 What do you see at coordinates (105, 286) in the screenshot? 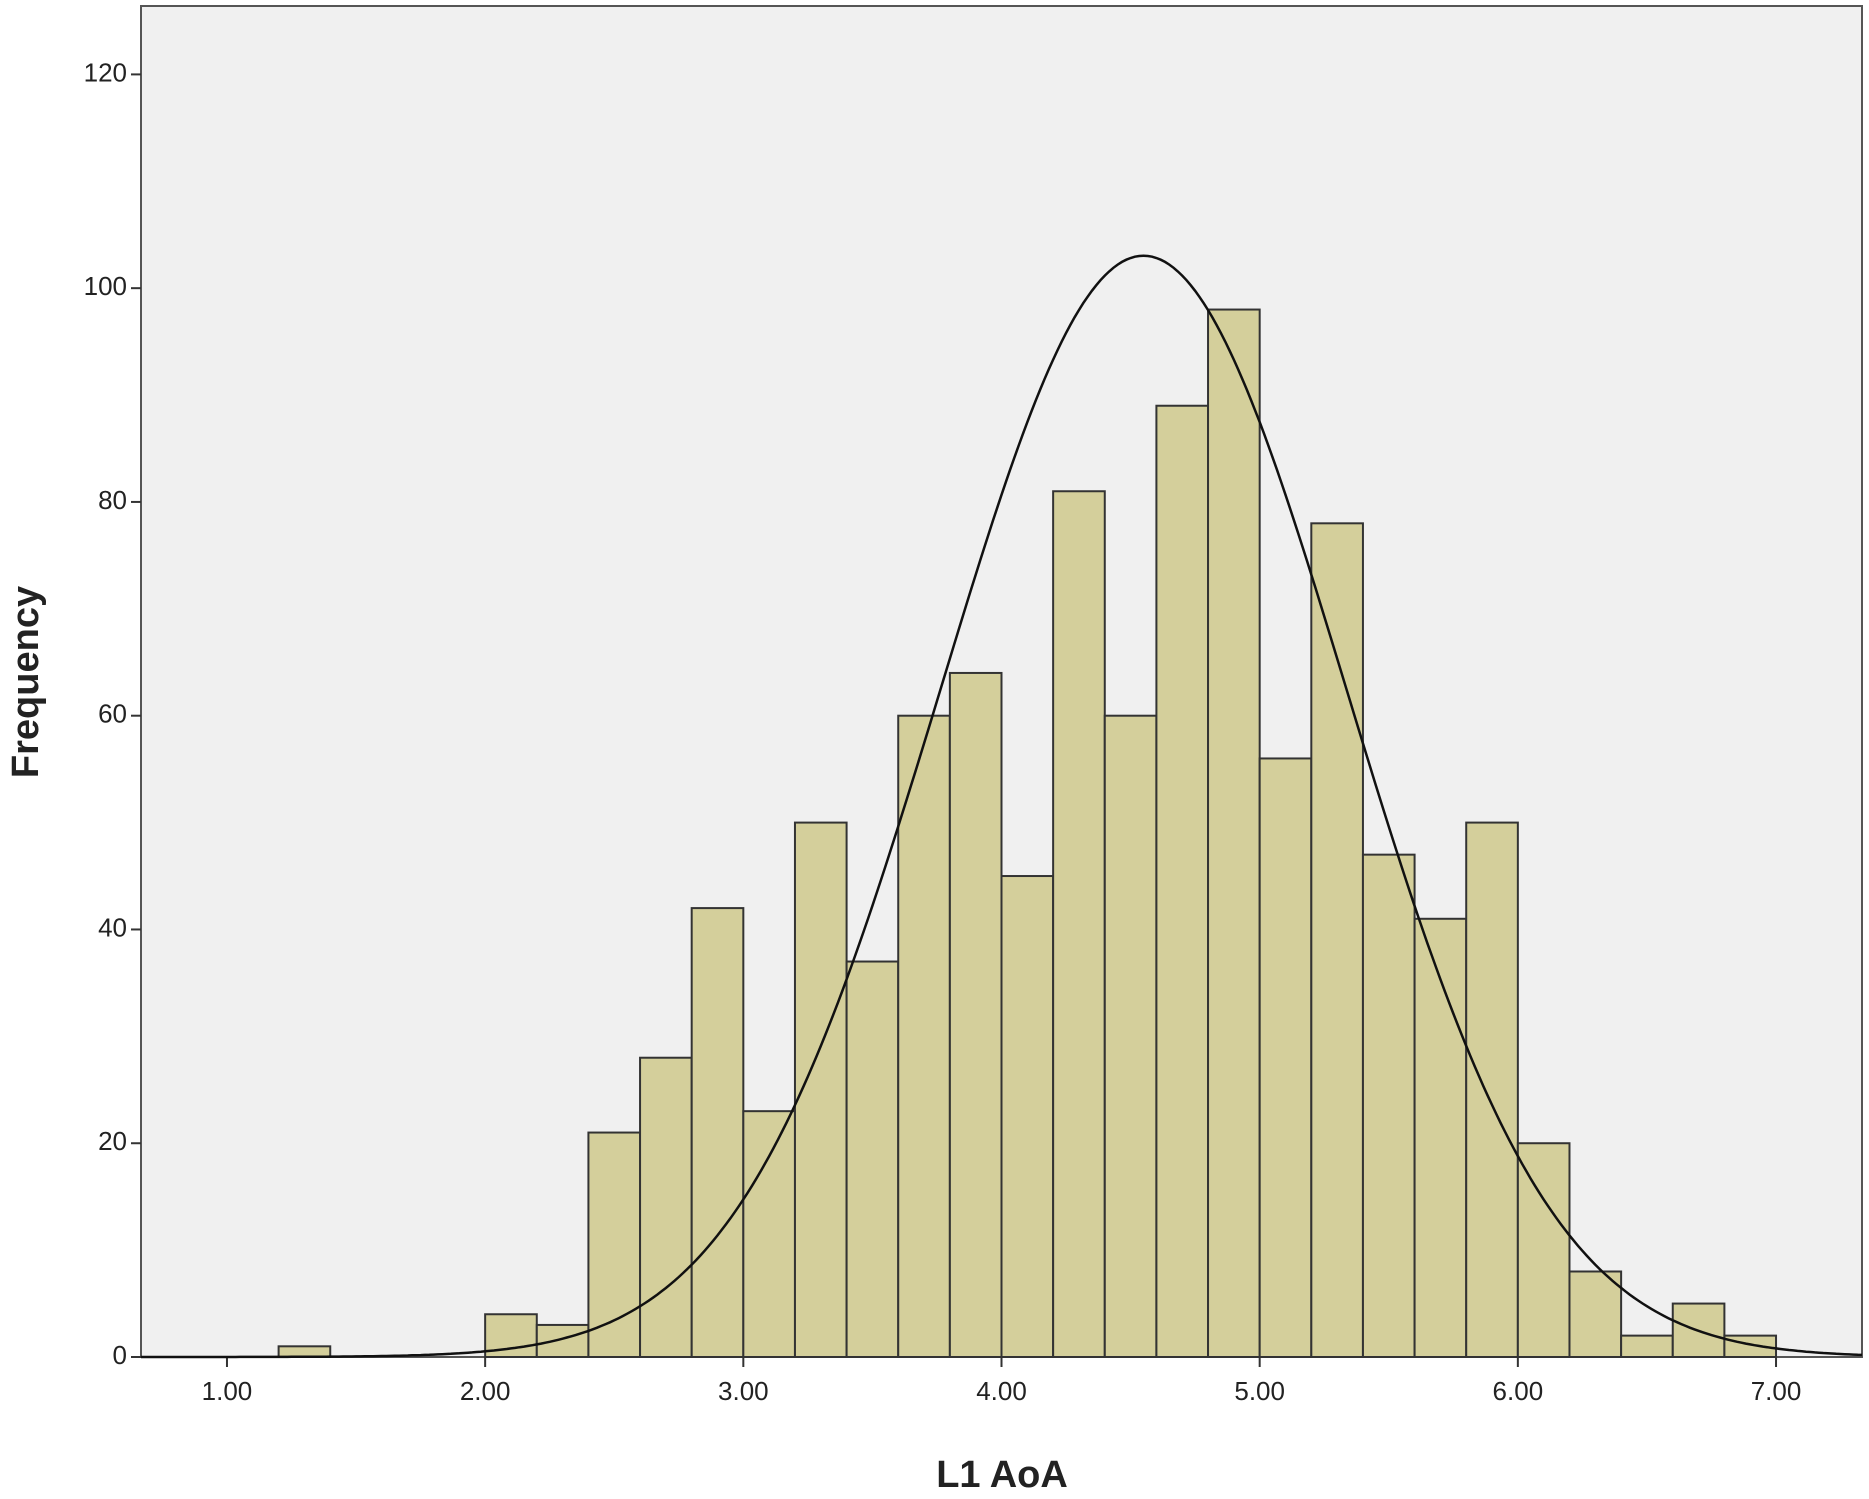
I see `y-tick-label: 100` at bounding box center [105, 286].